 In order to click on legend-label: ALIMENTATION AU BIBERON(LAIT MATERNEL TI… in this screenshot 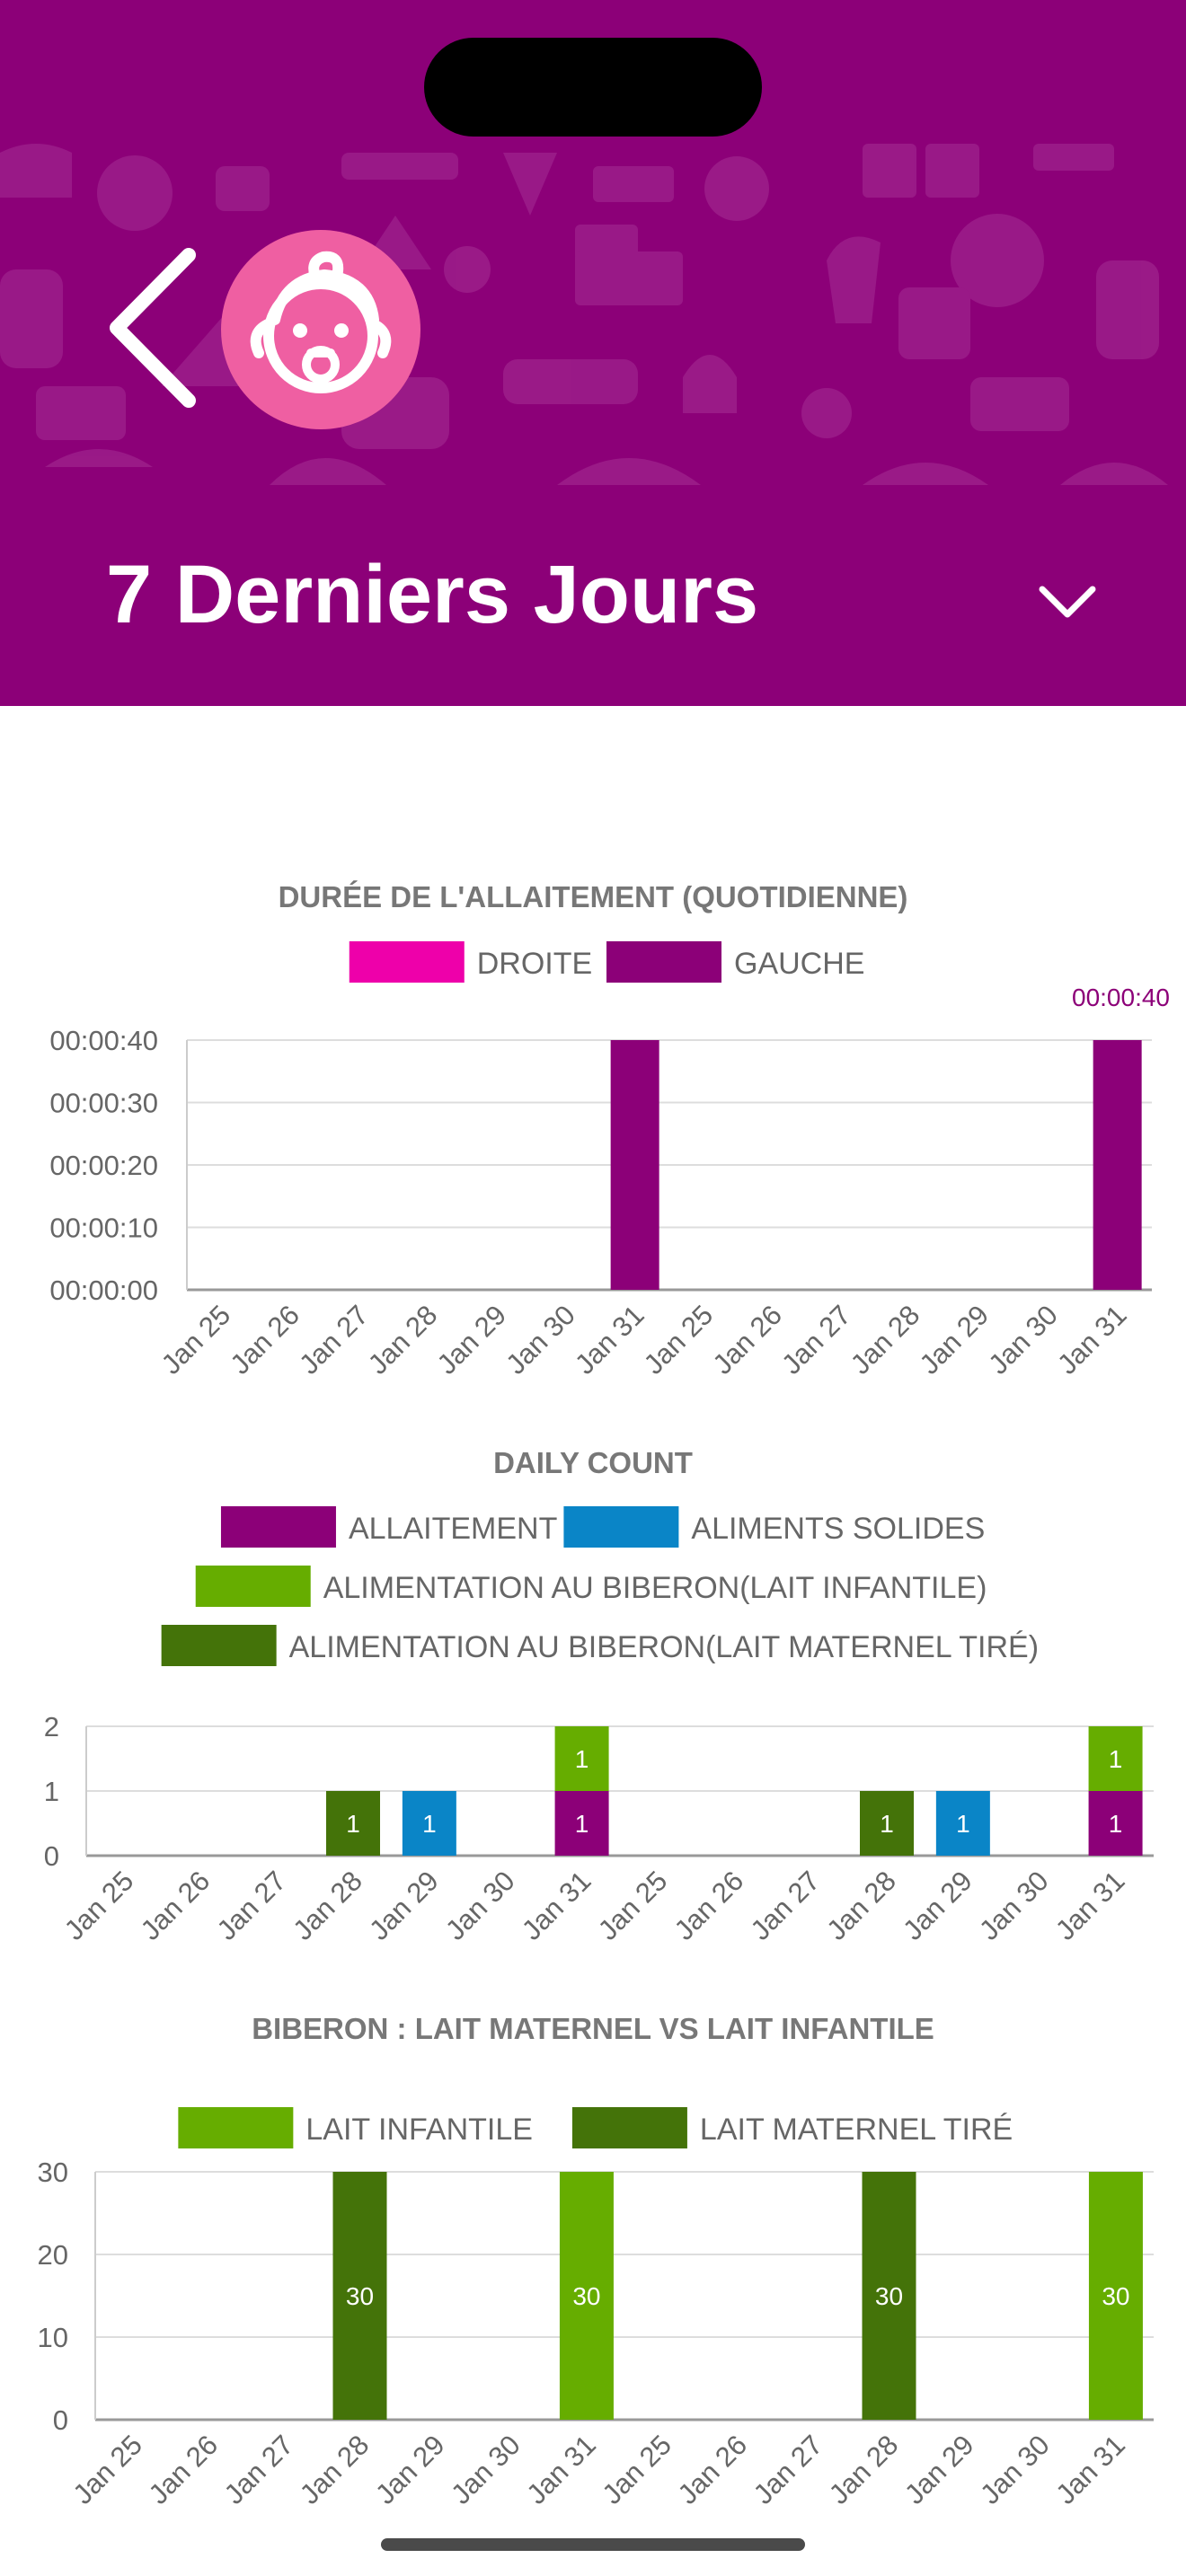, I will do `click(664, 1647)`.